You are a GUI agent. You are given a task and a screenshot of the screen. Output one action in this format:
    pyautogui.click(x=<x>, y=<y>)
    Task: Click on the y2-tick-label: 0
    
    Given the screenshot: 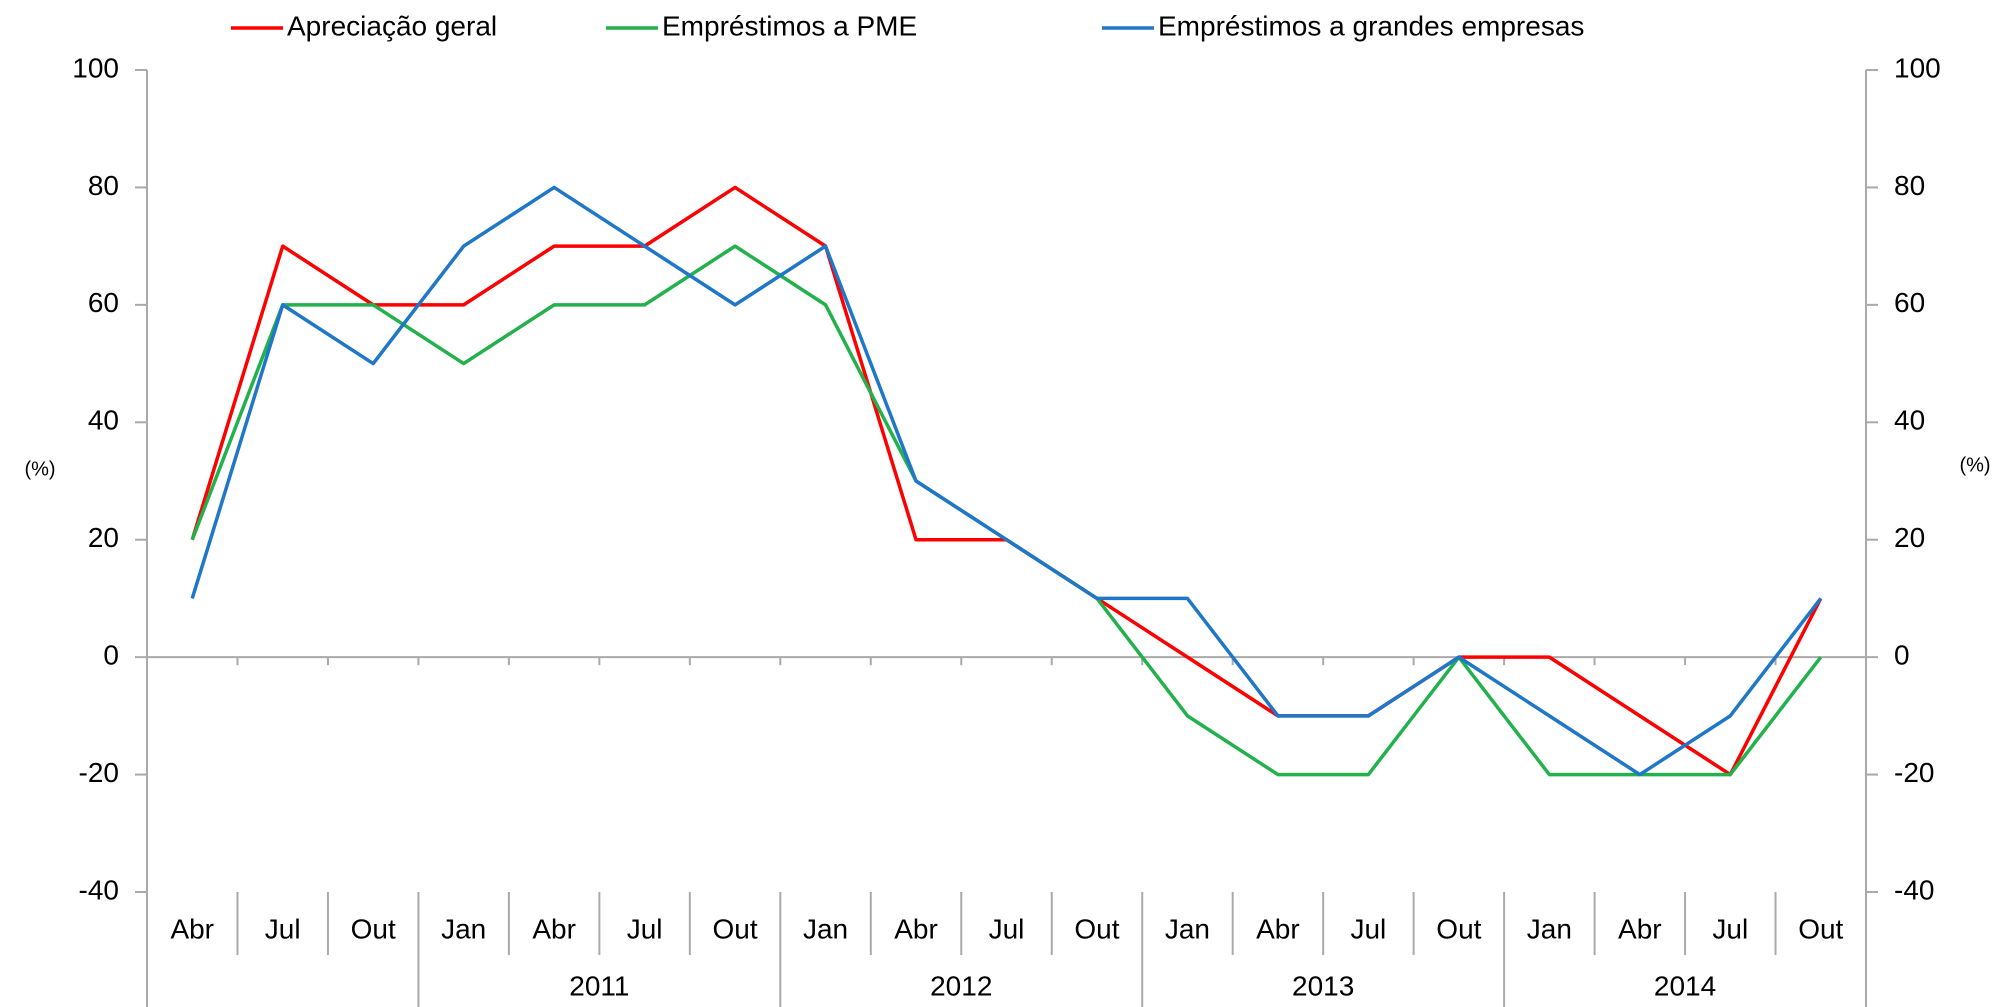 What is the action you would take?
    pyautogui.click(x=1902, y=655)
    